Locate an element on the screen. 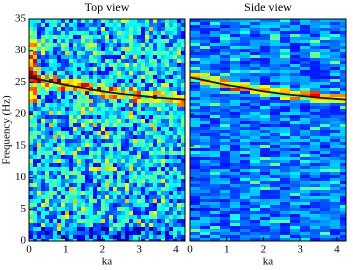 The height and width of the screenshot is (270, 353). y-tick-label: 15 is located at coordinates (21, 145).